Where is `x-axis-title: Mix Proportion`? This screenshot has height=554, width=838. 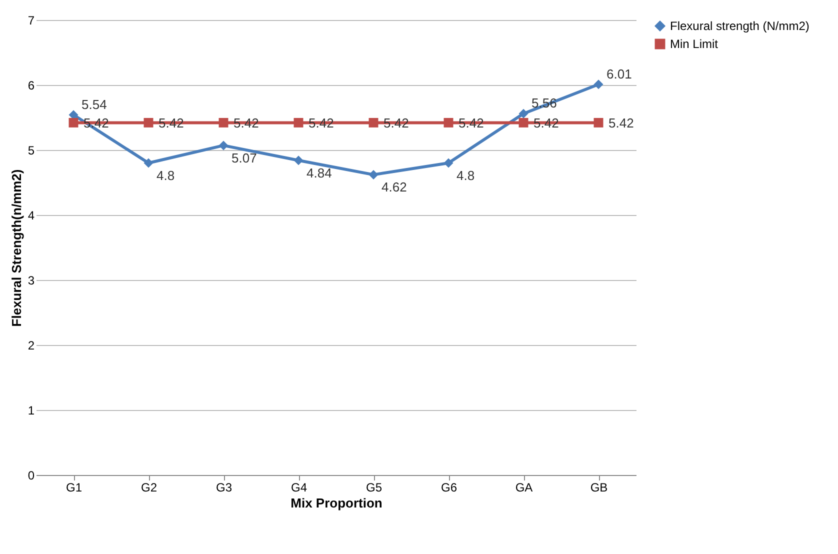 x-axis-title: Mix Proportion is located at coordinates (336, 503).